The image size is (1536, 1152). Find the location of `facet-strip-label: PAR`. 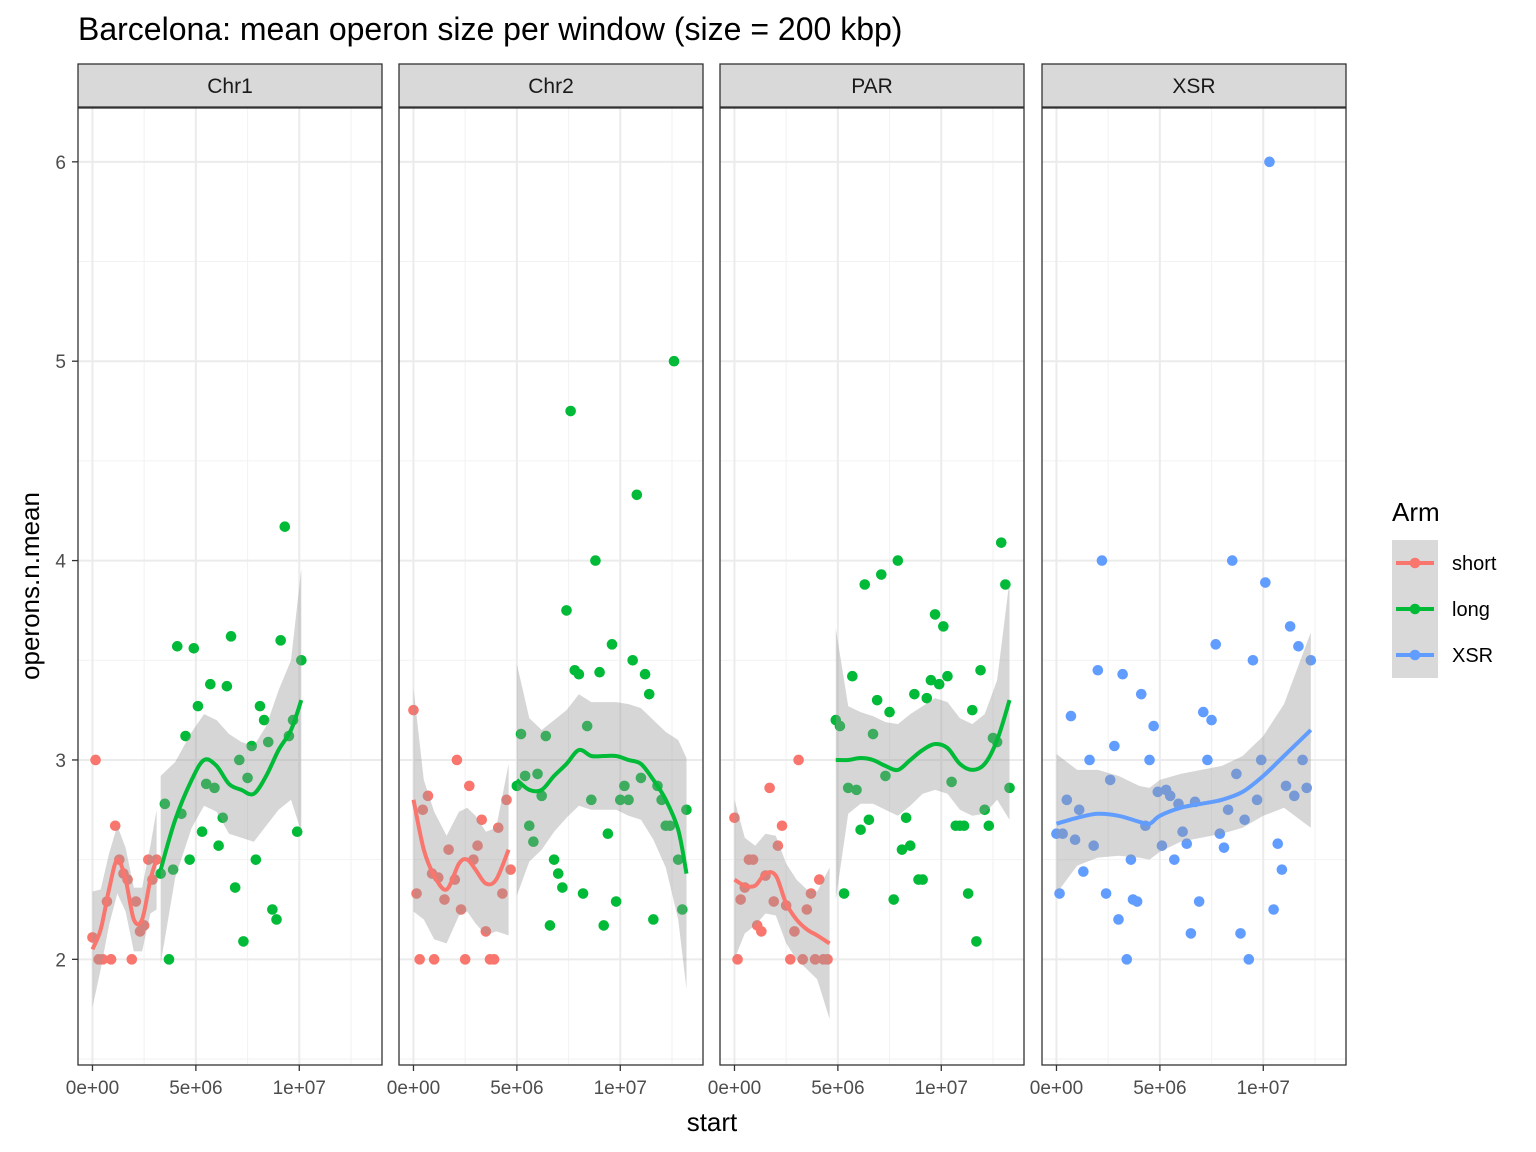

facet-strip-label: PAR is located at coordinates (872, 86).